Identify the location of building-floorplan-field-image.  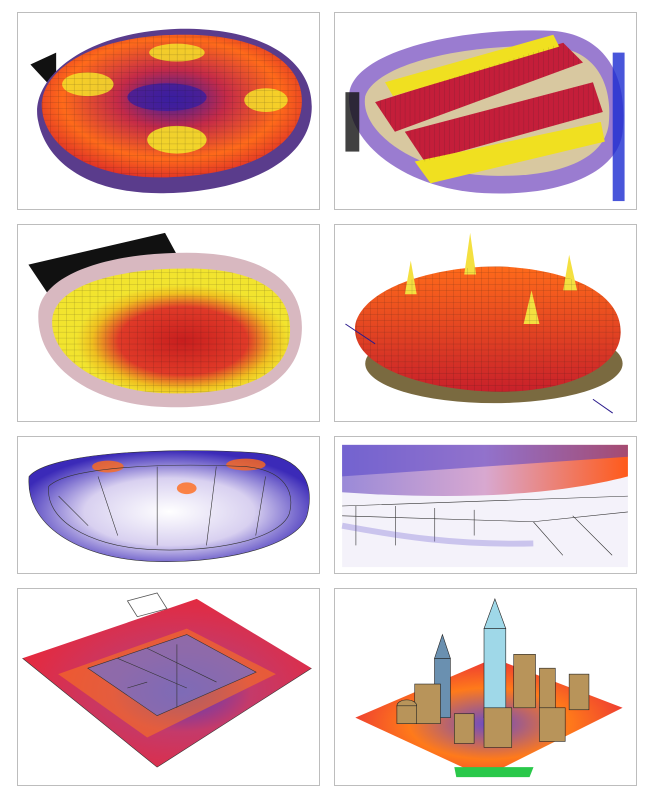
(167, 680).